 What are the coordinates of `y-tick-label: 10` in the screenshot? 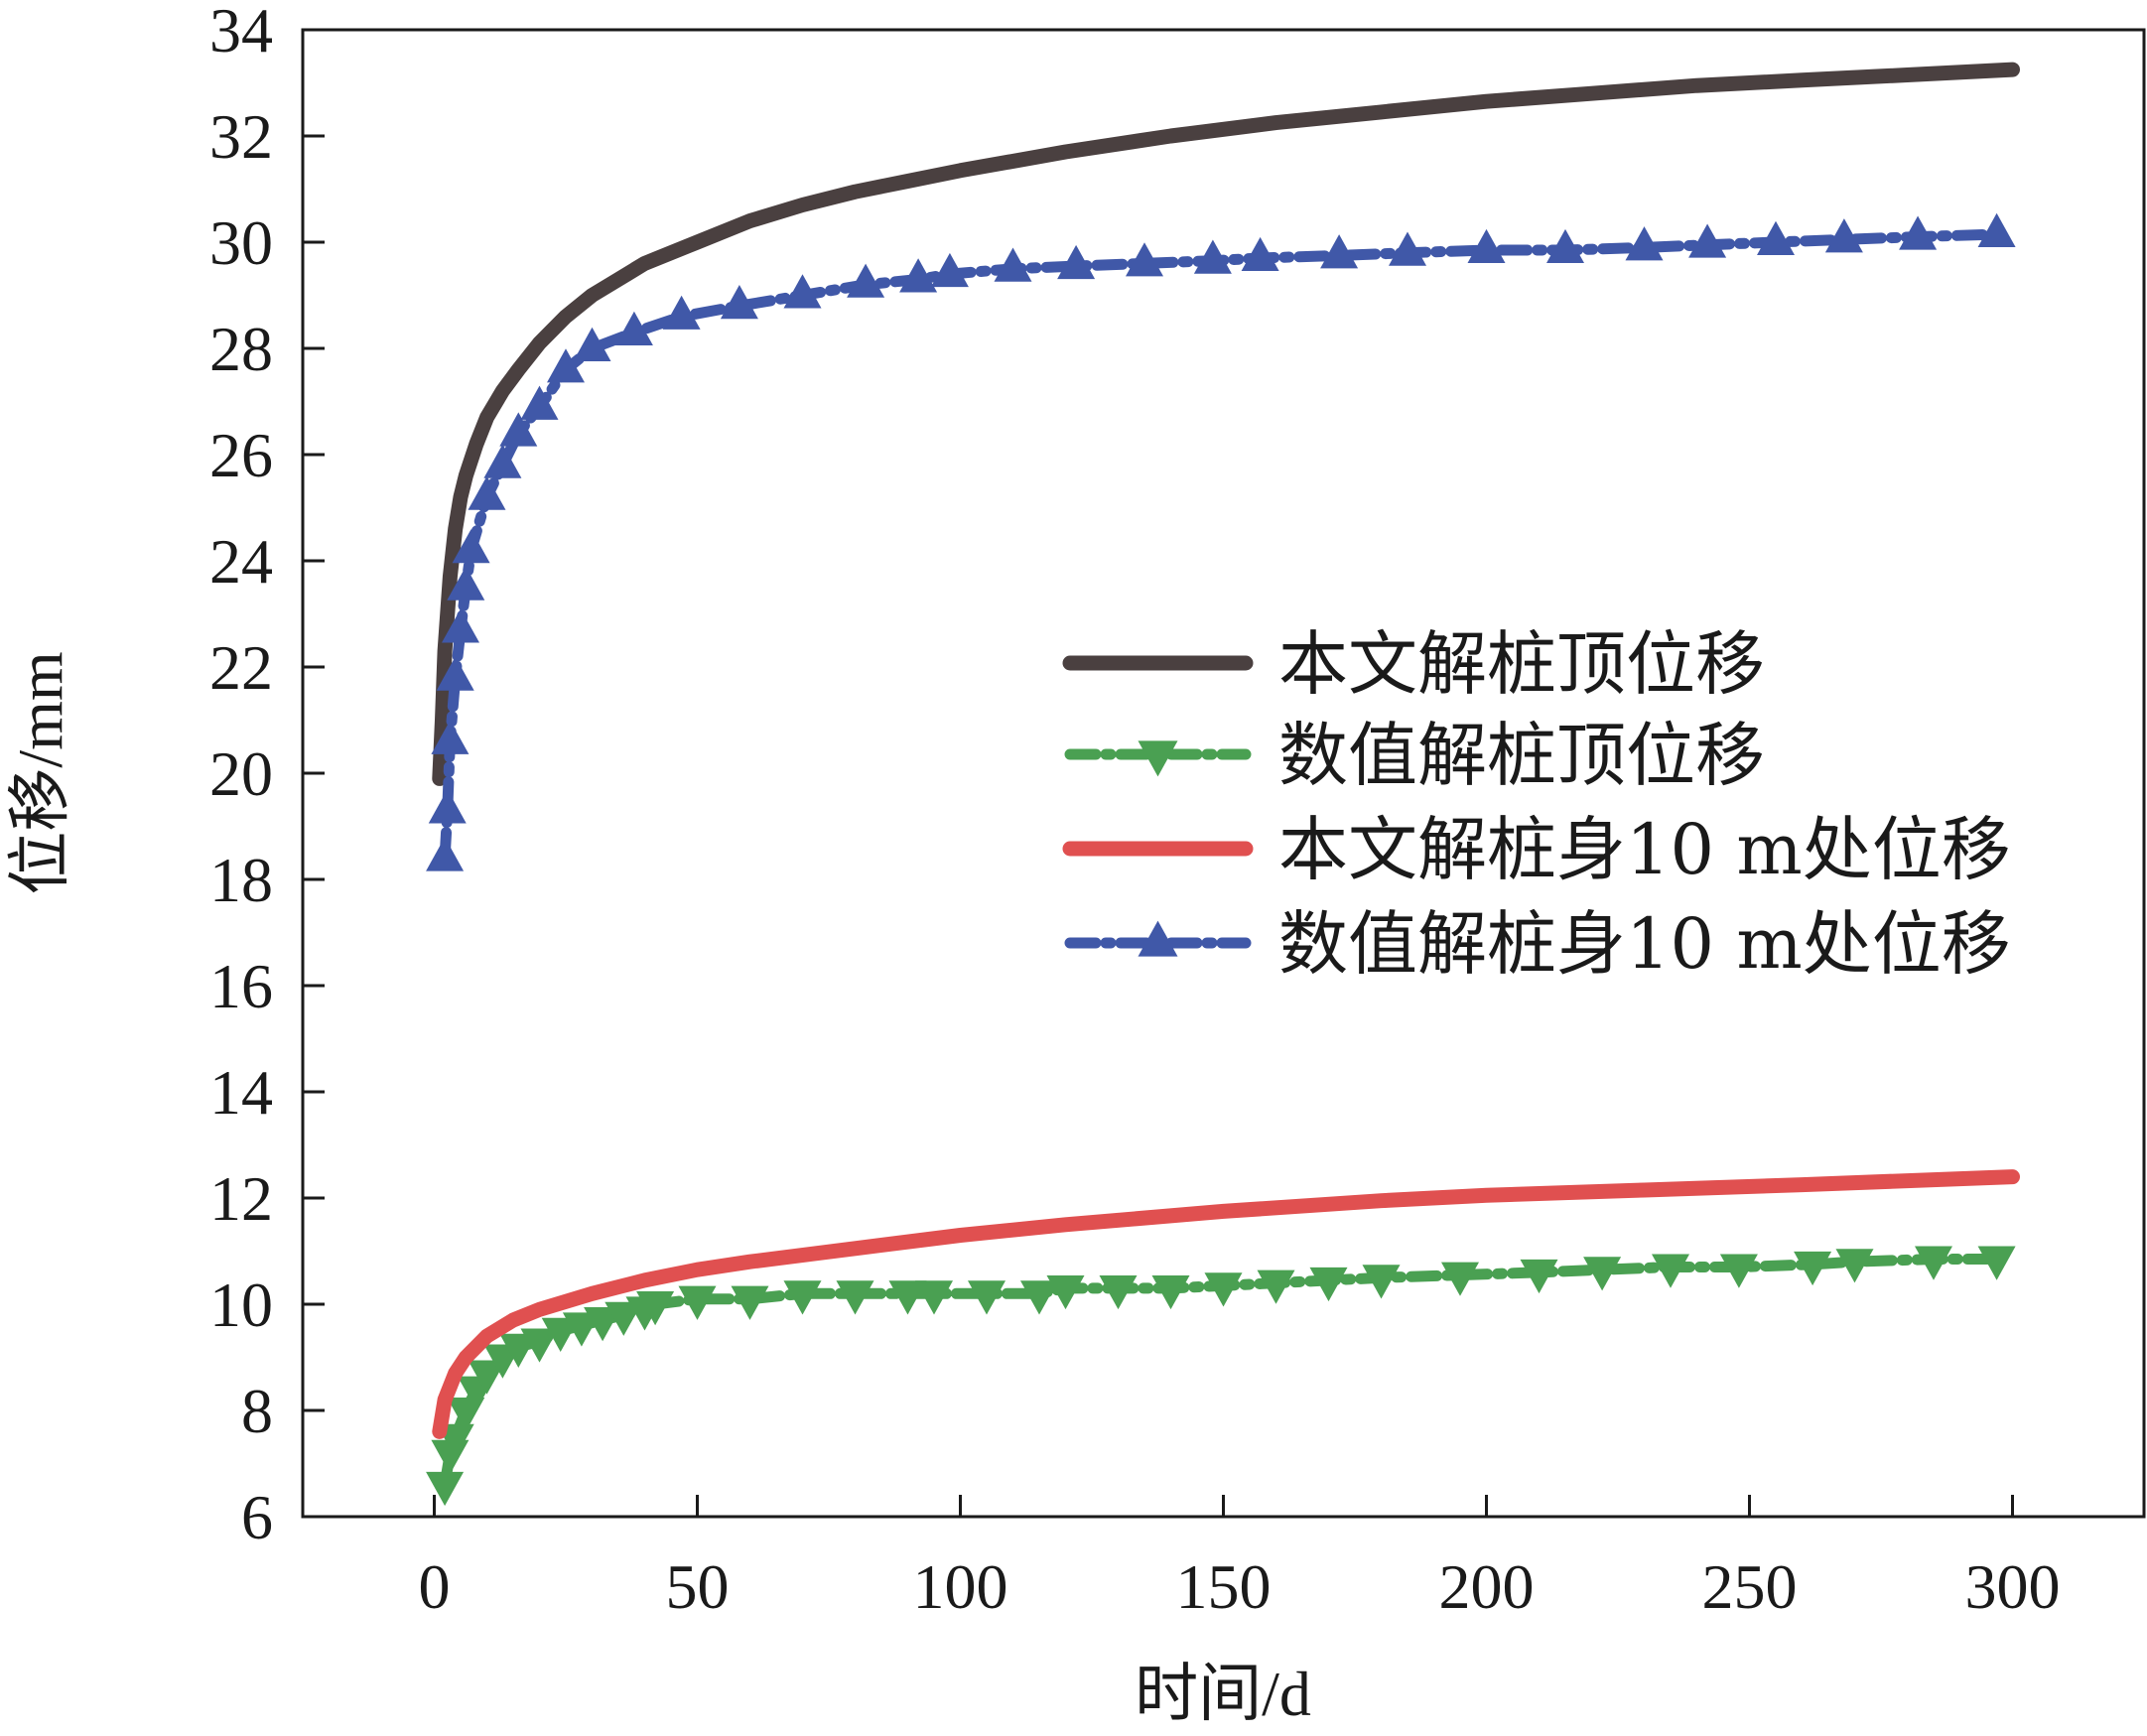 It's located at (241, 1304).